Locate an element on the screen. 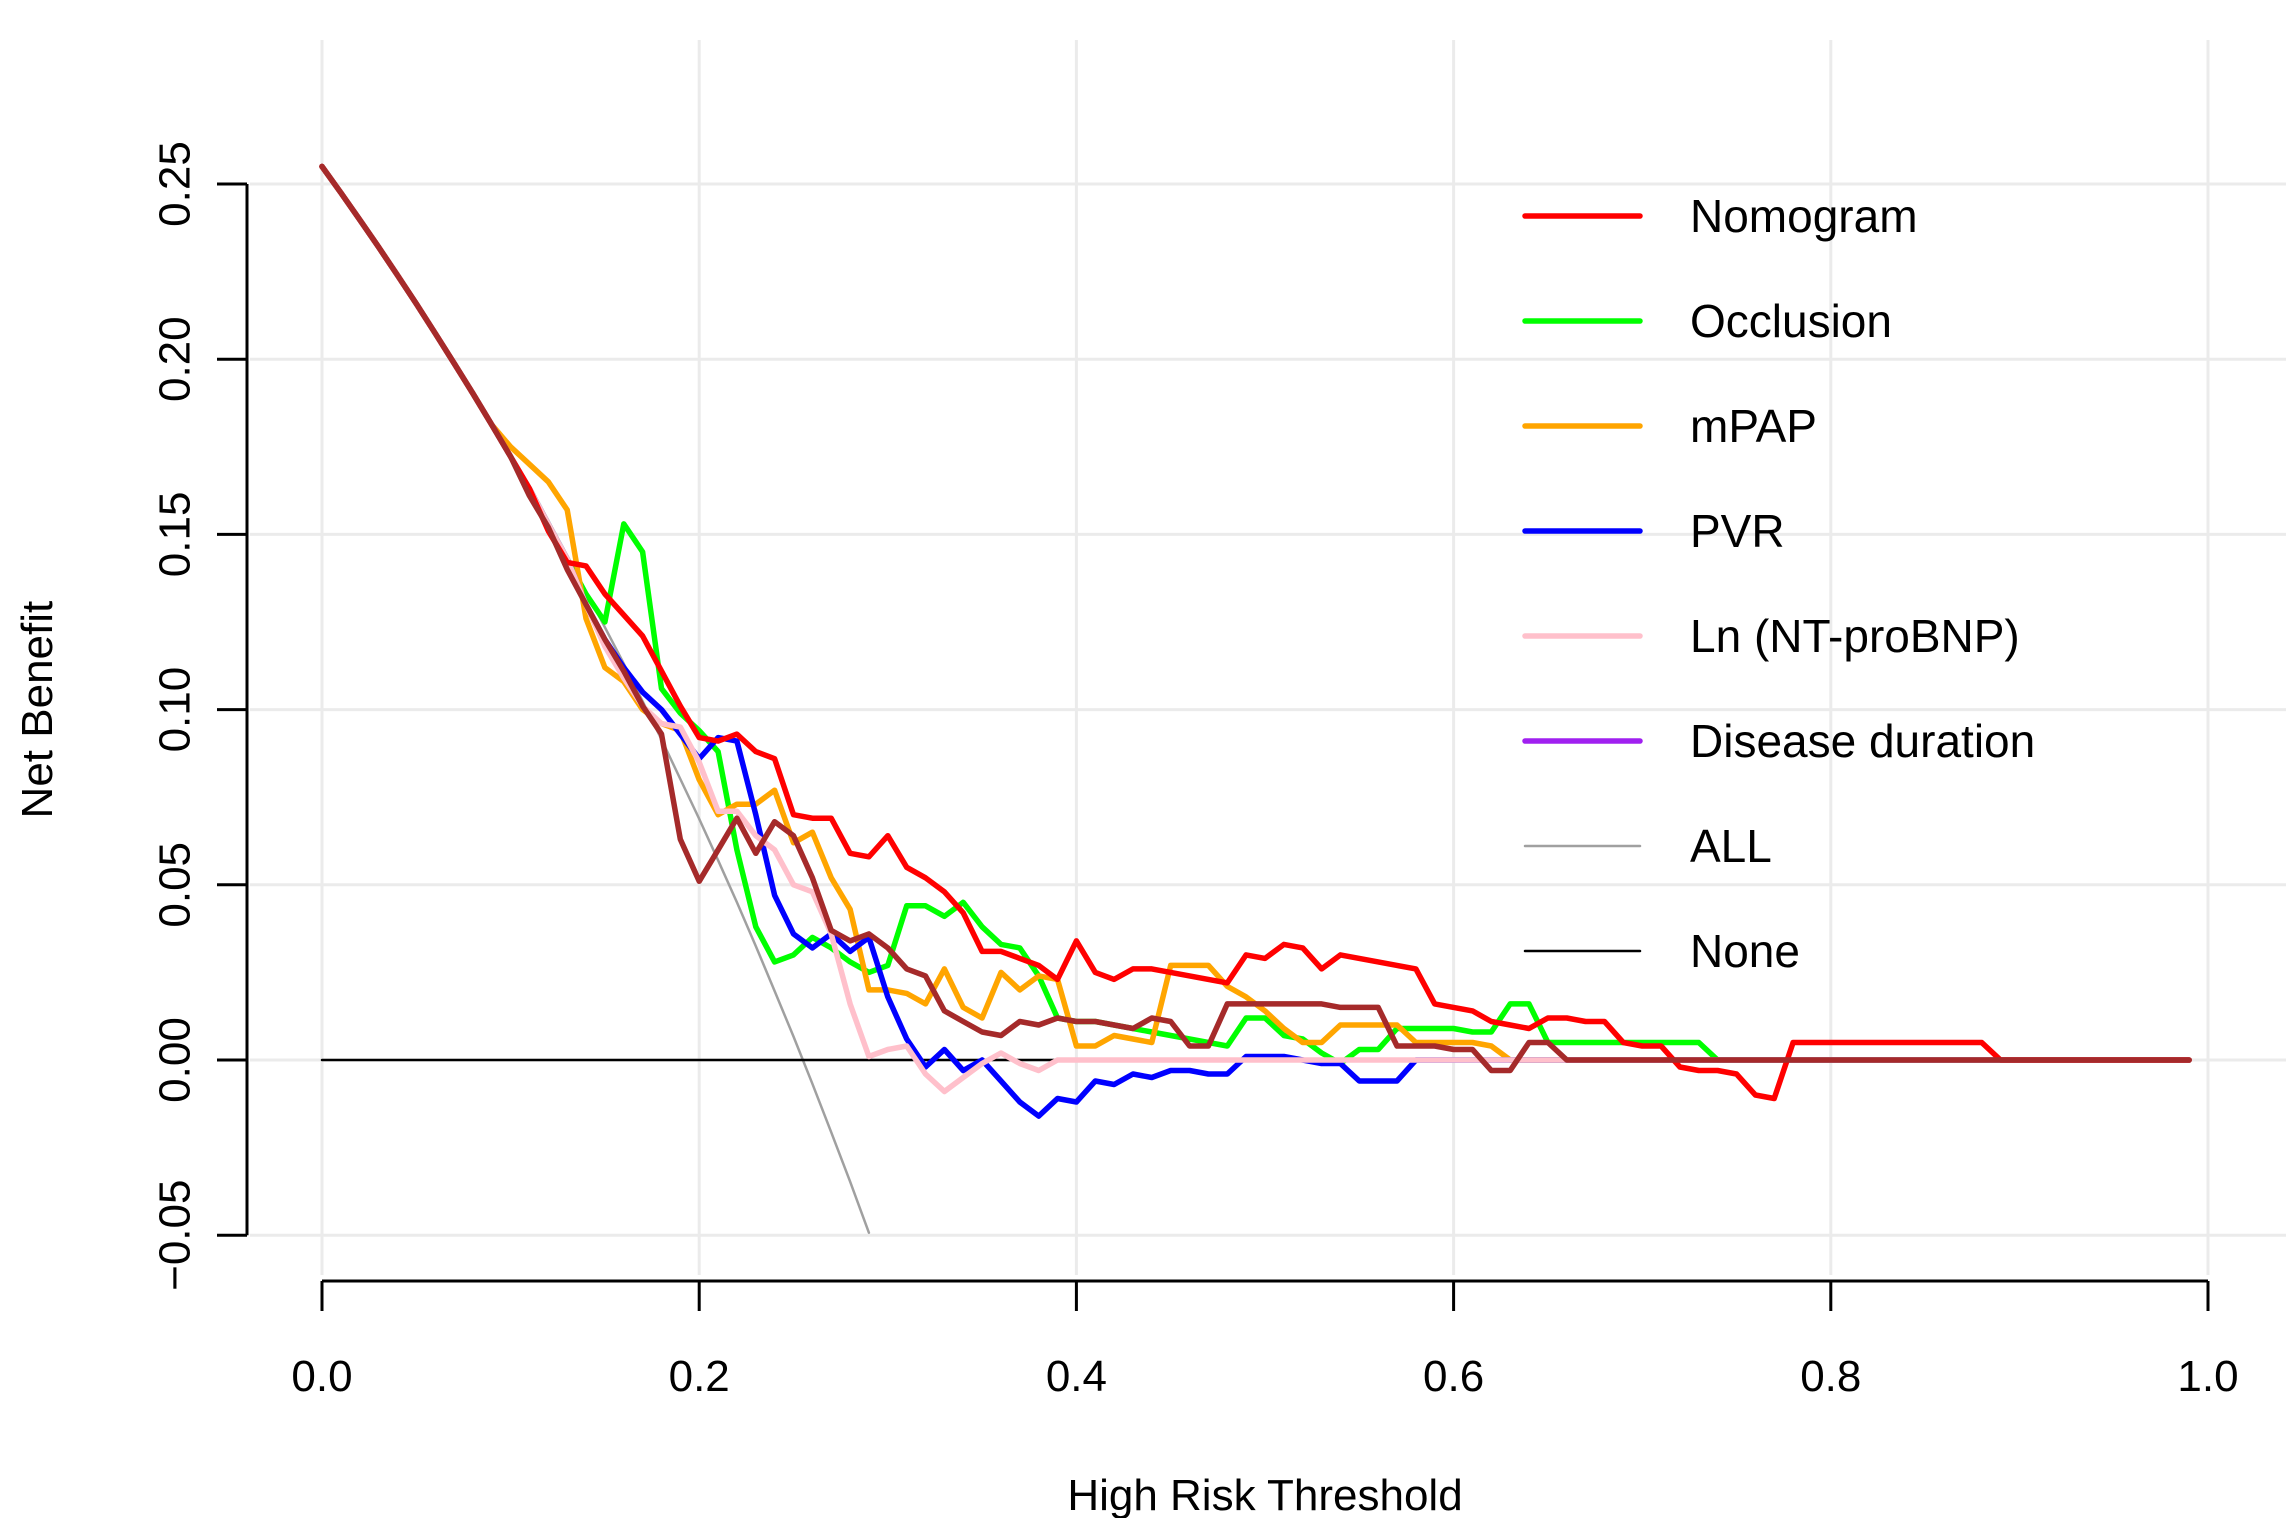 The width and height of the screenshot is (2286, 1518). legend-item: Ln (NT-proBNP) is located at coordinates (1771, 636).